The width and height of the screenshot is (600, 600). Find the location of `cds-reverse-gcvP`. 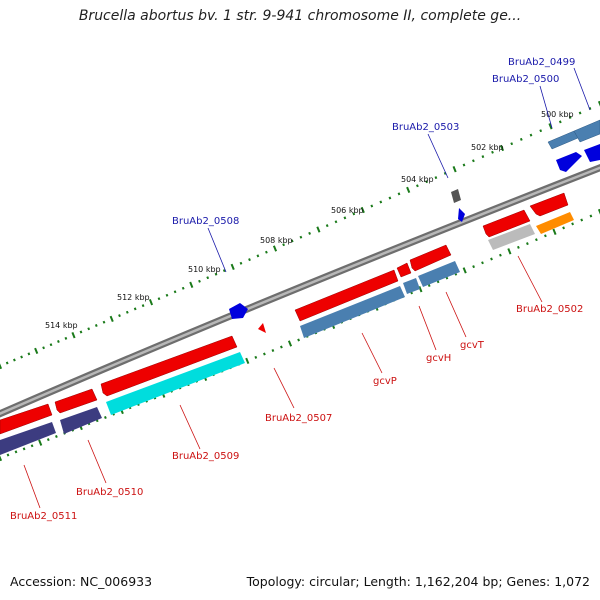

cds-reverse-gcvP is located at coordinates (346, 295).